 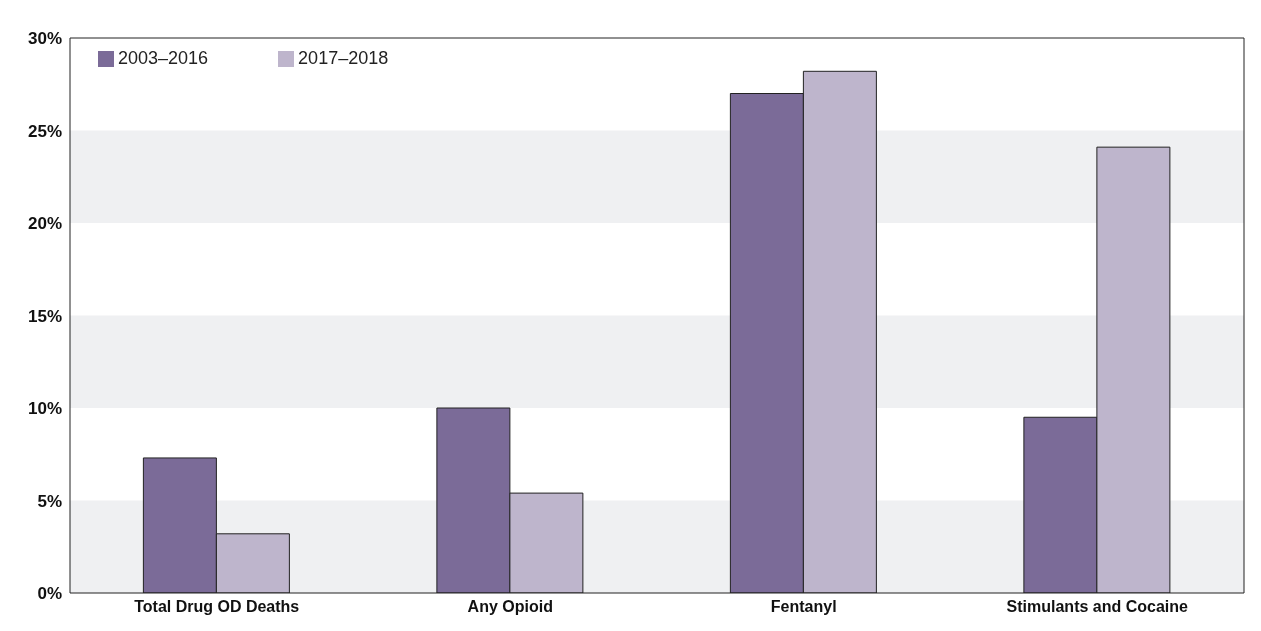 I want to click on x-tick-label: Total Drug OD Deaths, so click(x=217, y=607).